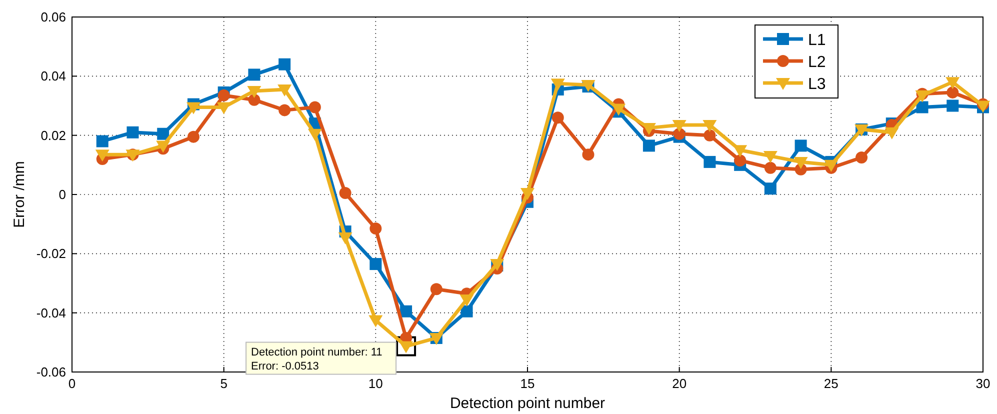 This screenshot has height=414, width=997. I want to click on x-tick-label: 15, so click(527, 383).